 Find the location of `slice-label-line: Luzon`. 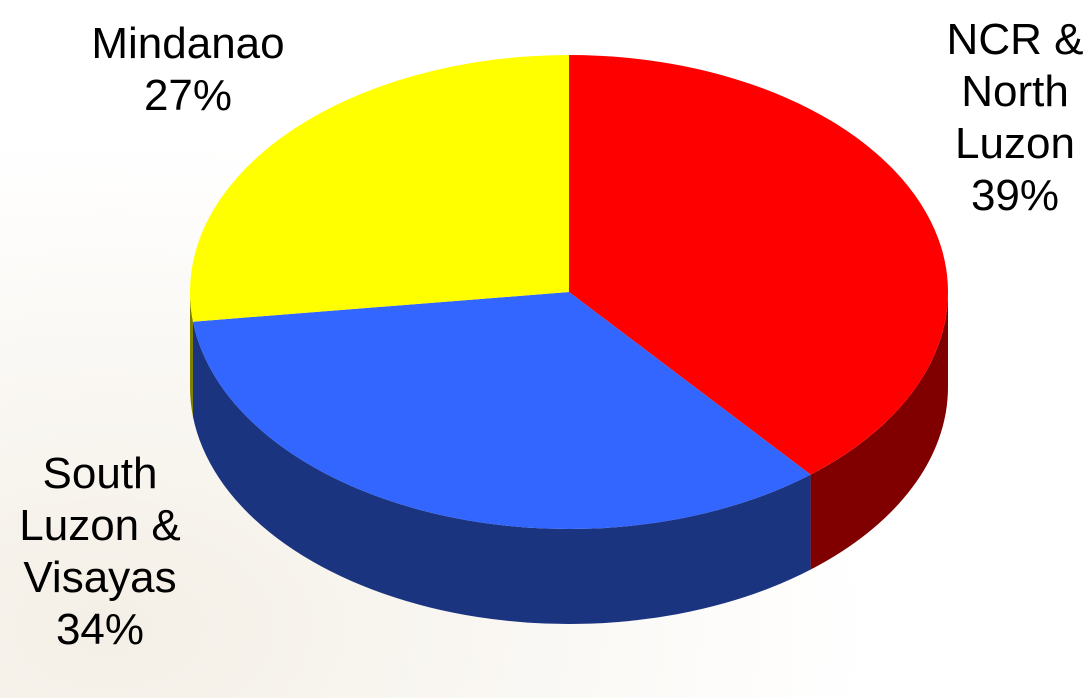

slice-label-line: Luzon is located at coordinates (1015, 143).